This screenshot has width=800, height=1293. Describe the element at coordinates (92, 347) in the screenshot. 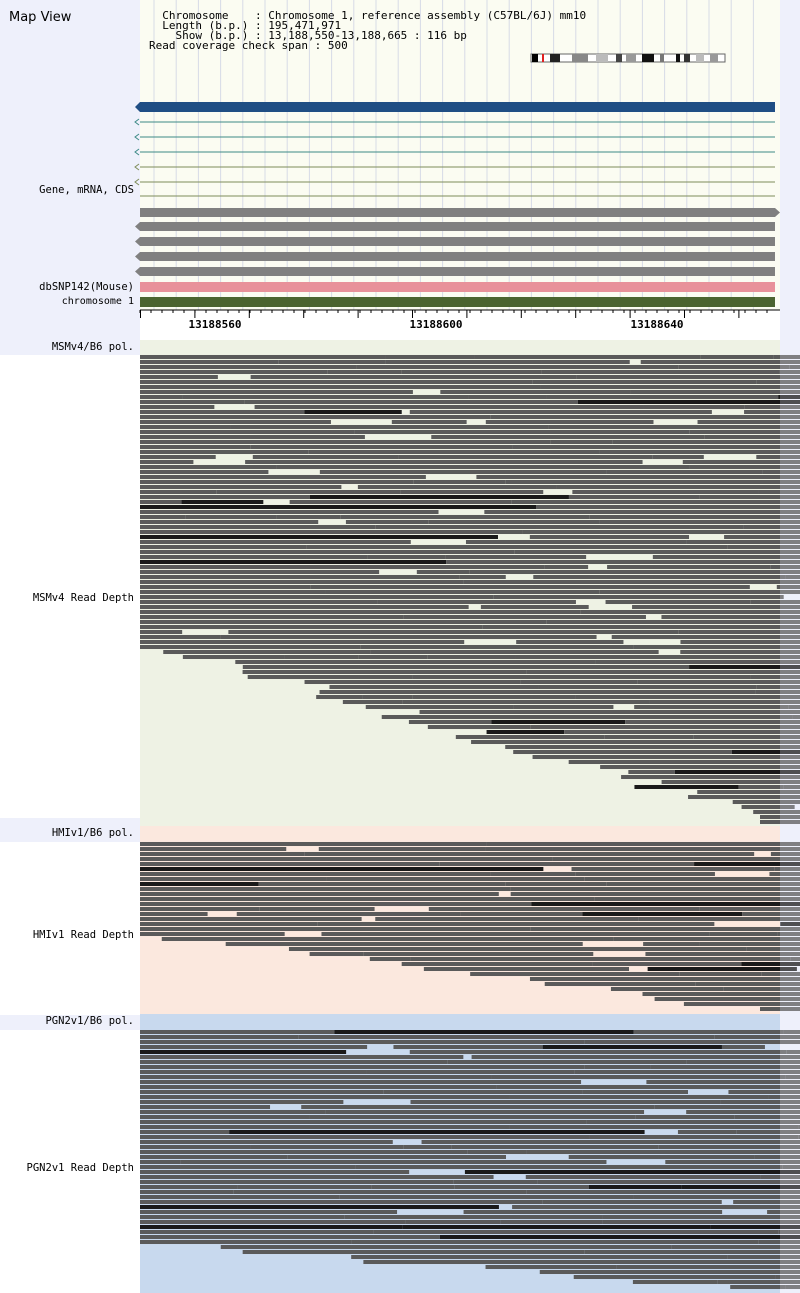

I see `track-label-msm-pol: MSMv4/B6 pol.` at that location.